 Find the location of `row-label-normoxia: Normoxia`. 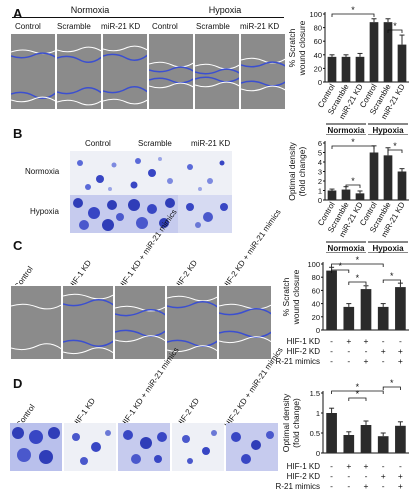

row-label-normoxia: Normoxia is located at coordinates (42, 171).